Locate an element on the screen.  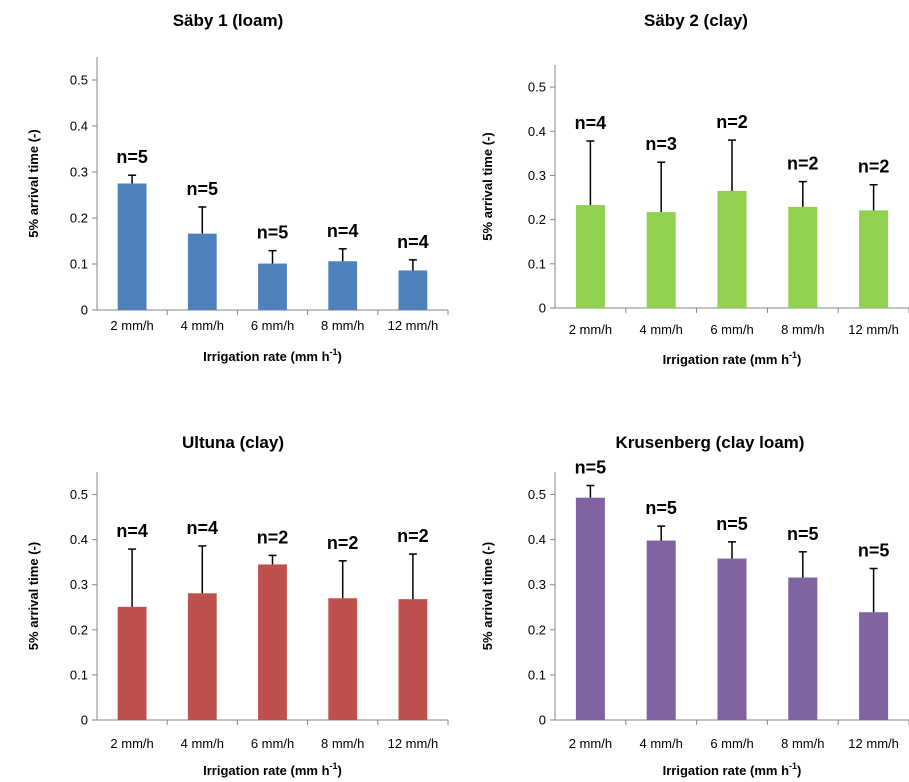
n-label: n=3 is located at coordinates (661, 144).